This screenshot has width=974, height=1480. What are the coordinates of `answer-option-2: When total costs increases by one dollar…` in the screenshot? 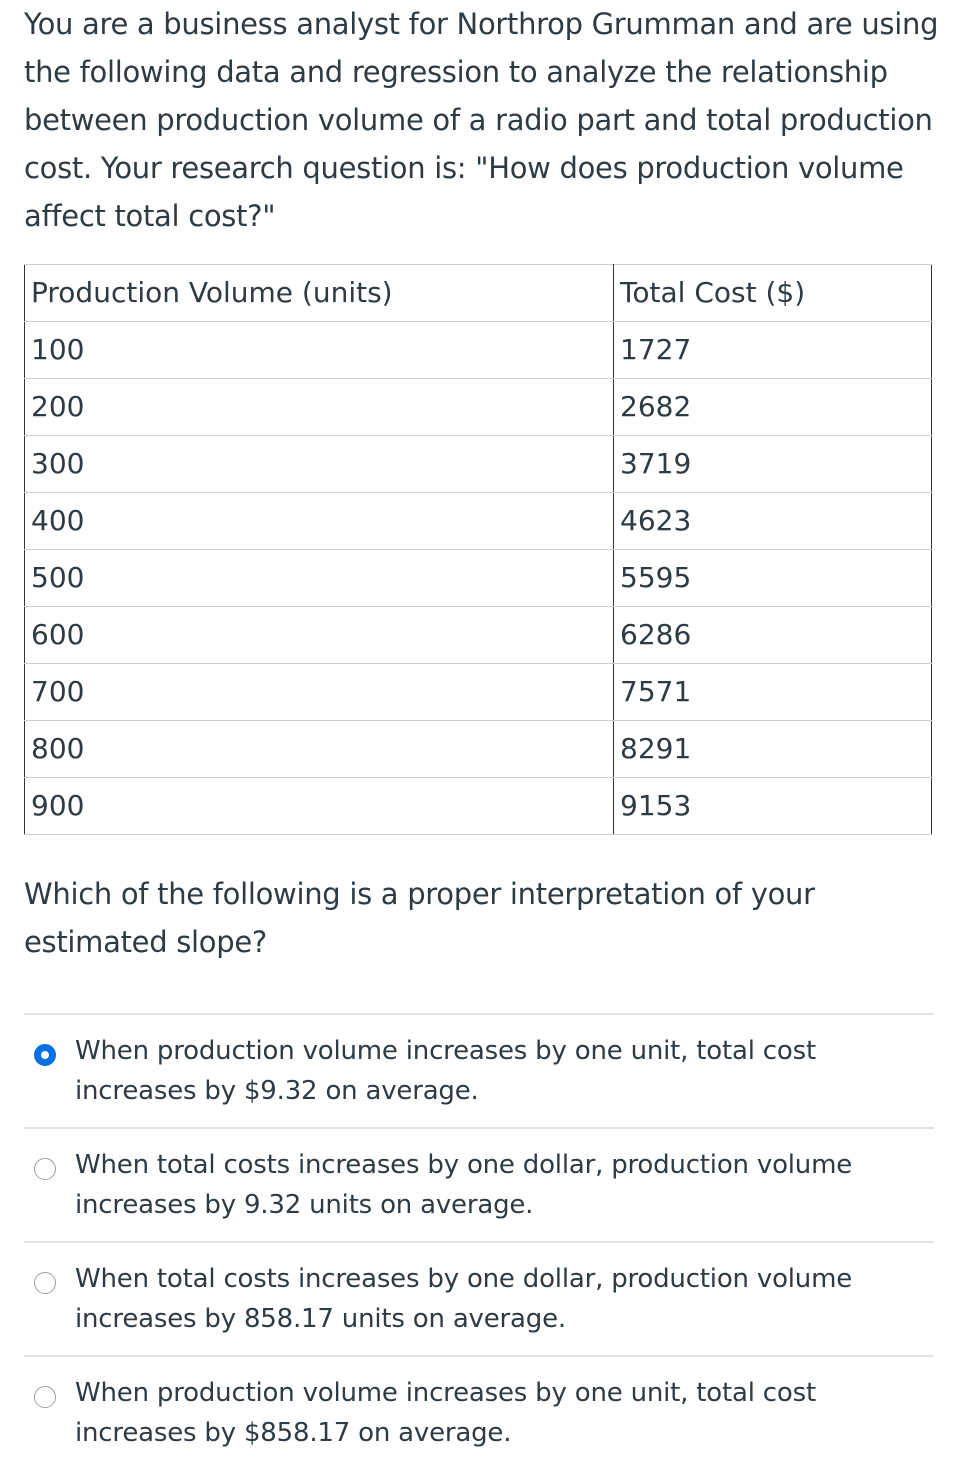 It's located at (479, 1184).